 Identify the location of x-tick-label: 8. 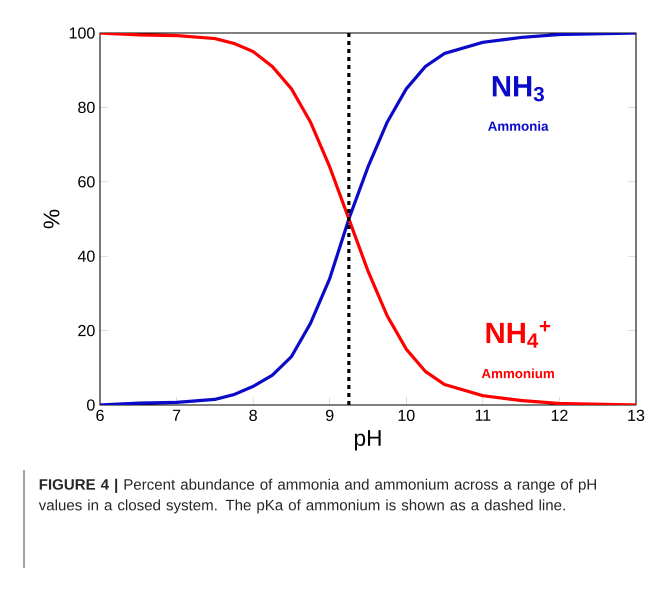
(253, 416).